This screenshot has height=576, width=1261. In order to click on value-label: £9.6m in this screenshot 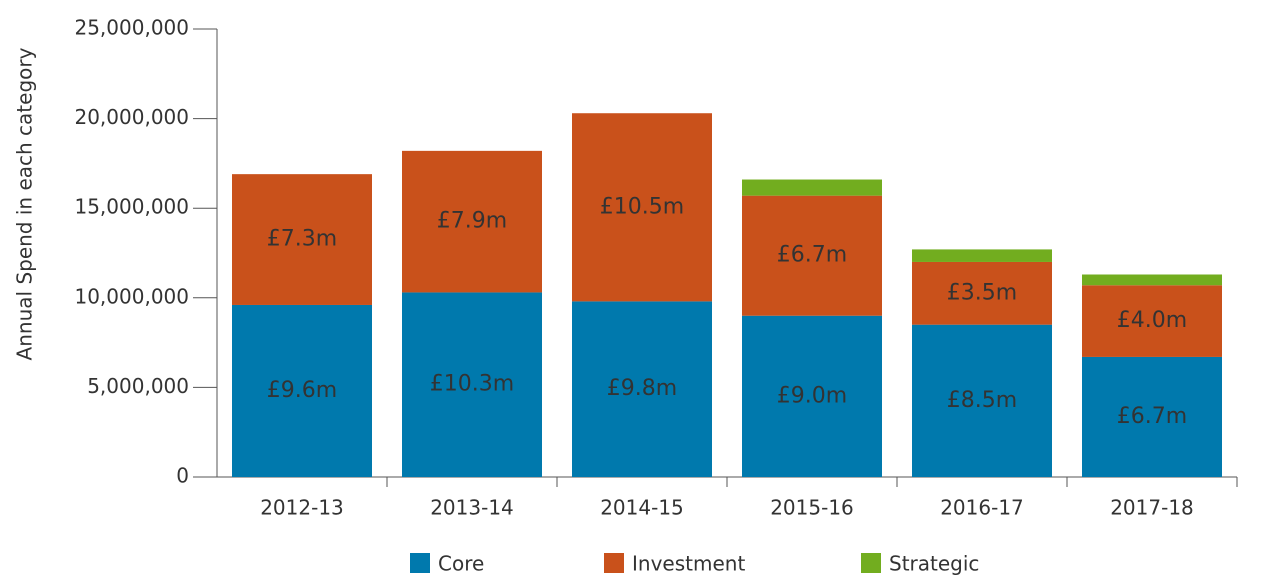, I will do `click(302, 390)`.